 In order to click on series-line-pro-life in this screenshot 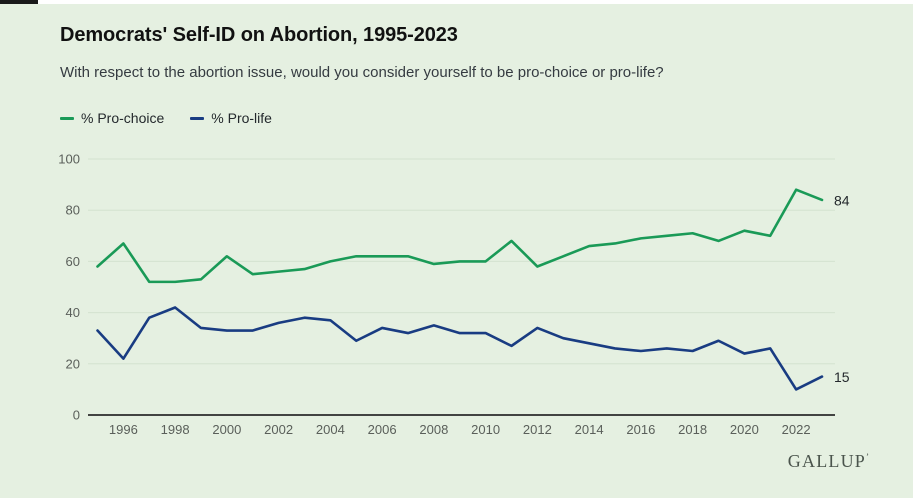, I will do `click(460, 348)`.